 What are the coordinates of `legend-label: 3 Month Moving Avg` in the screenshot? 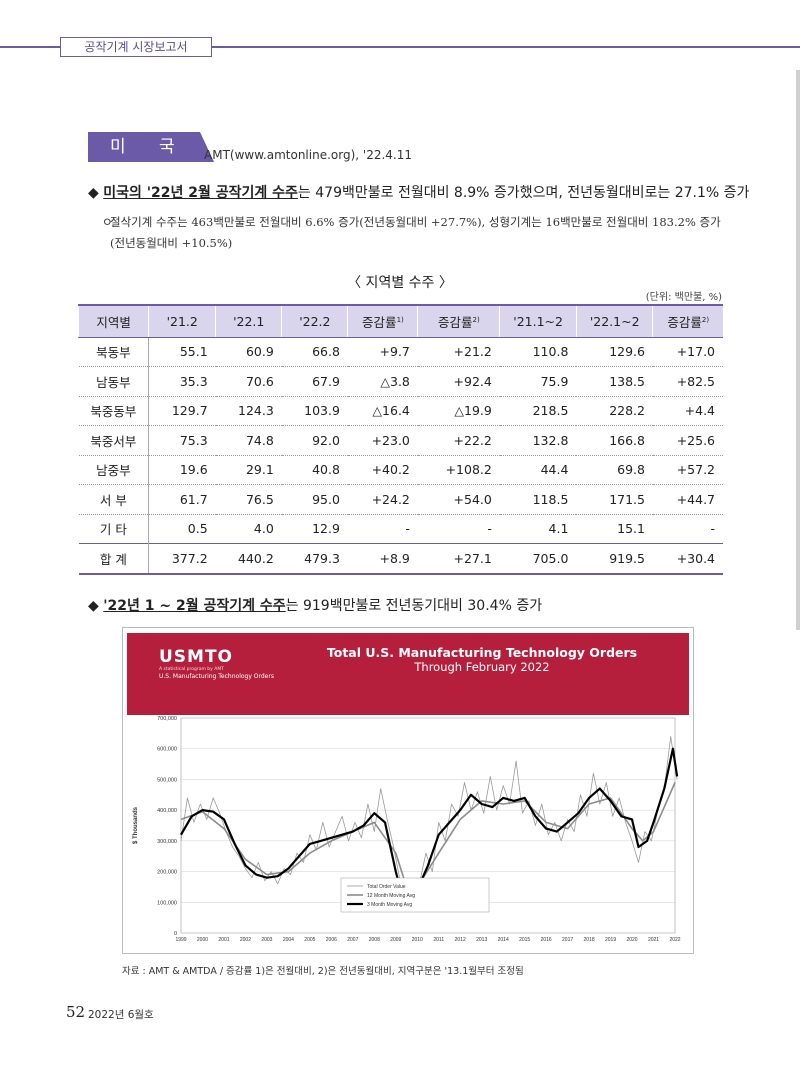 It's located at (389, 905).